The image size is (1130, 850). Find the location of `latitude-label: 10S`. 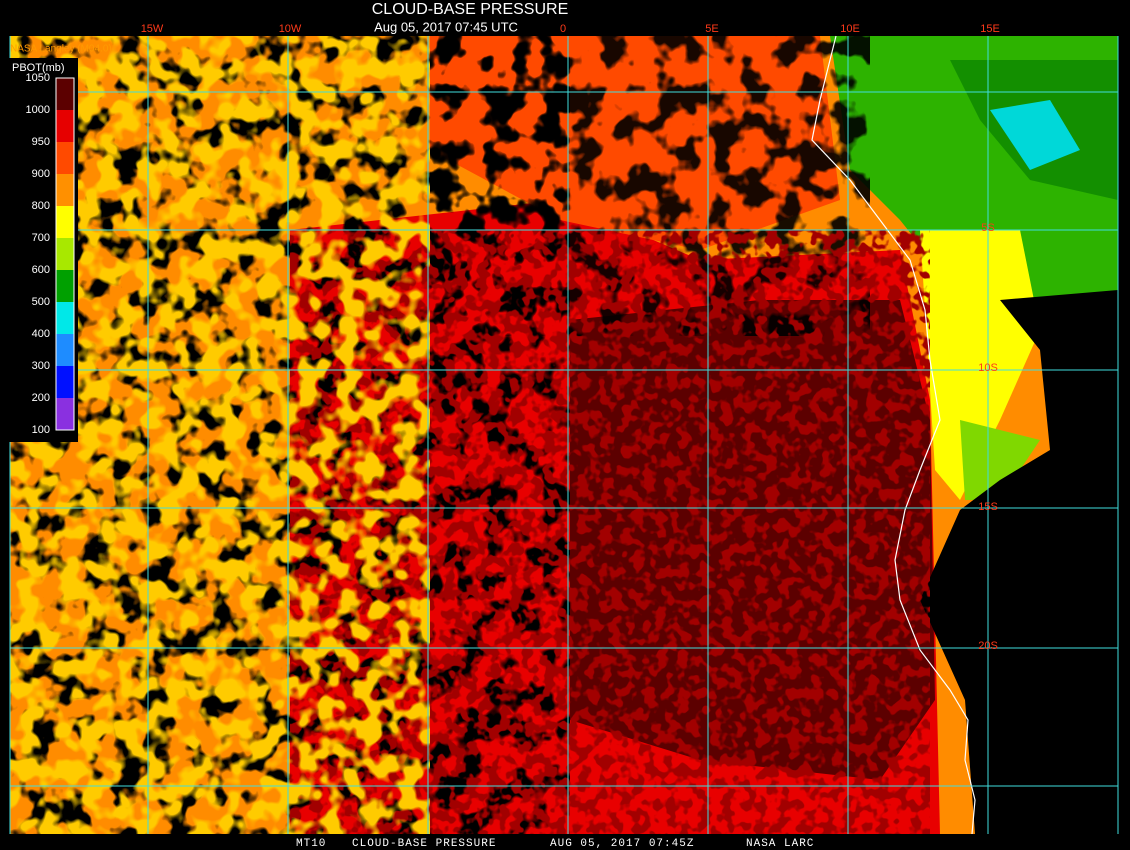

latitude-label: 10S is located at coordinates (988, 368).